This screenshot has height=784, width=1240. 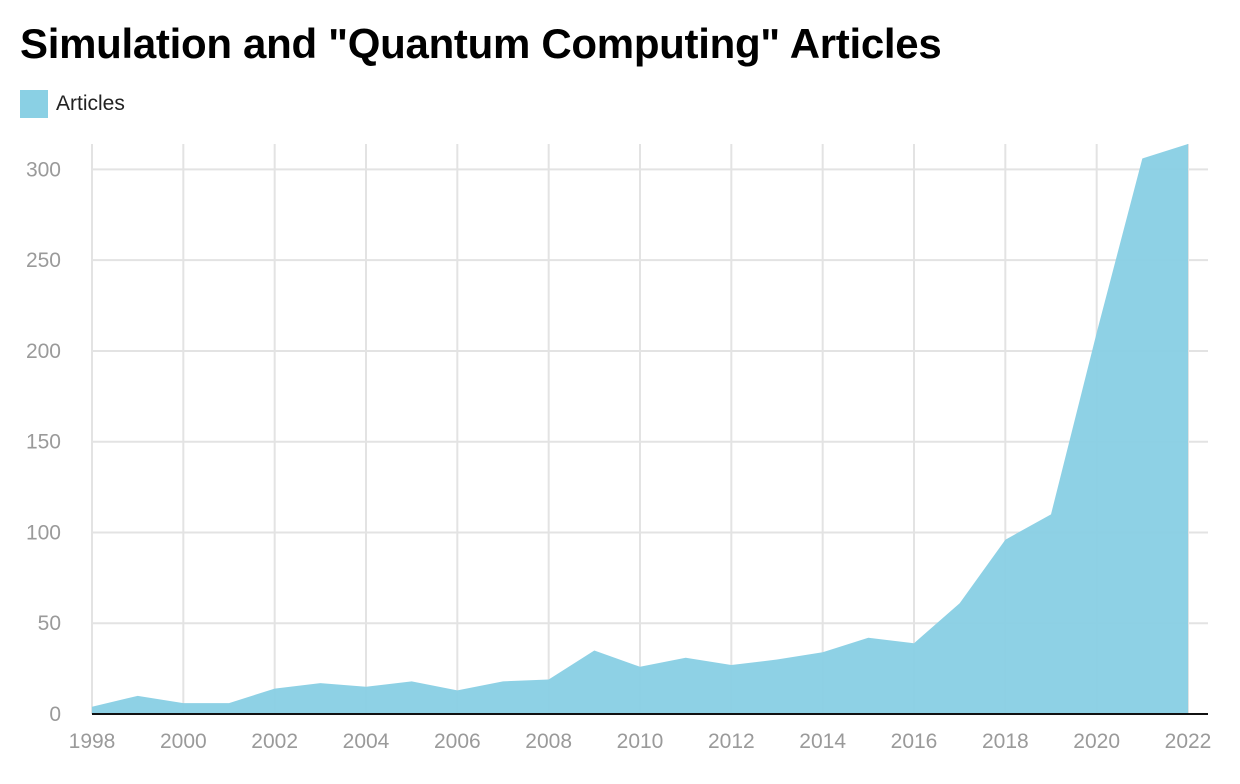 I want to click on y-tick-label: 100, so click(x=43, y=532).